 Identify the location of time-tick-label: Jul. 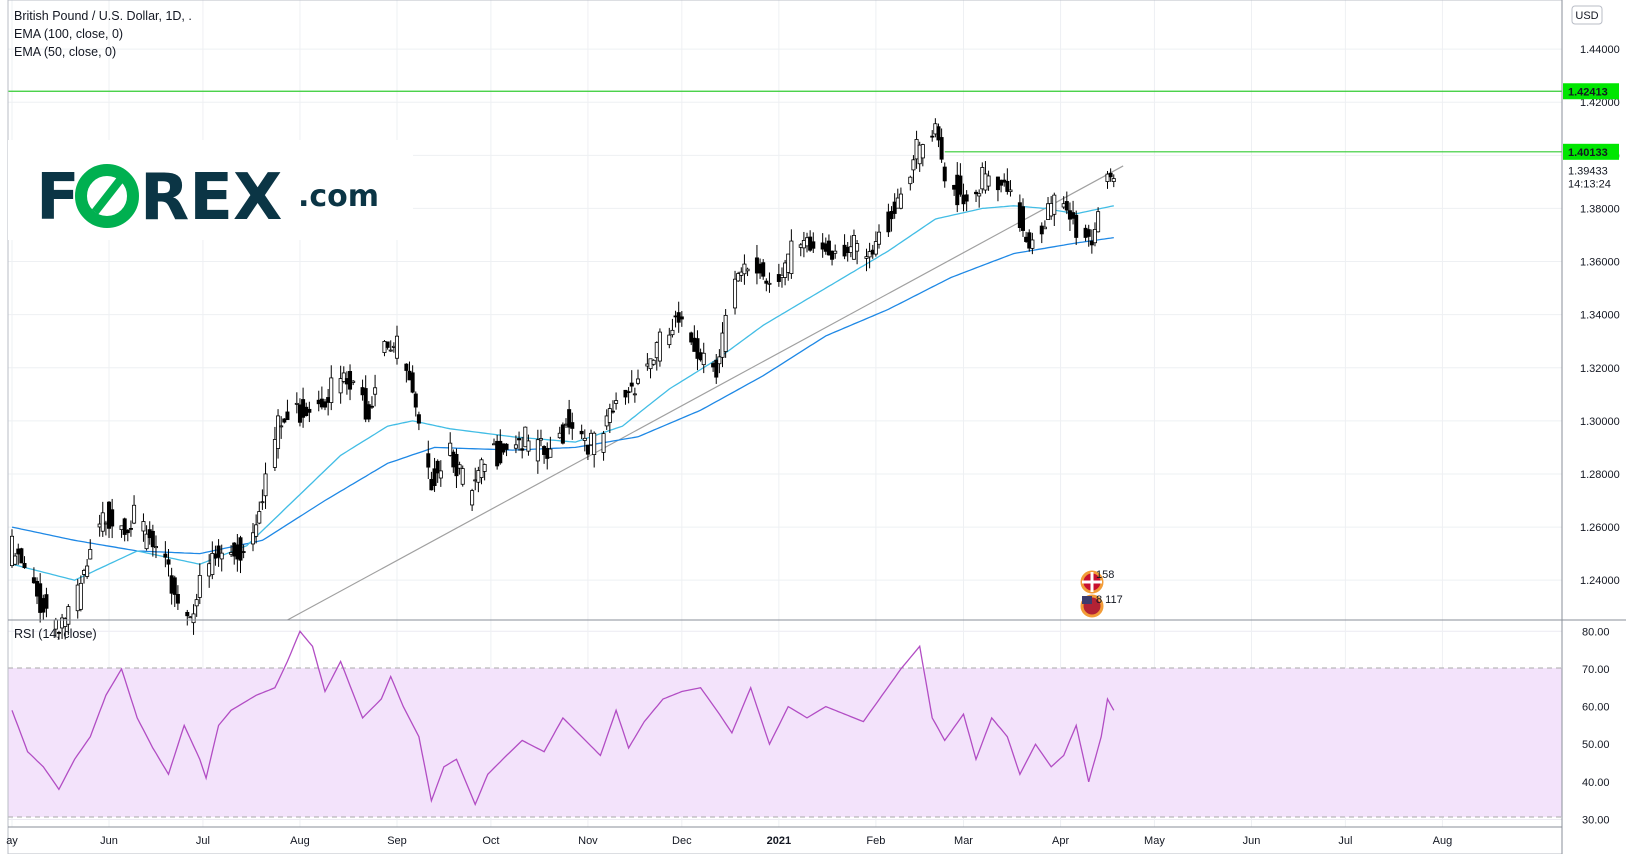
(203, 841).